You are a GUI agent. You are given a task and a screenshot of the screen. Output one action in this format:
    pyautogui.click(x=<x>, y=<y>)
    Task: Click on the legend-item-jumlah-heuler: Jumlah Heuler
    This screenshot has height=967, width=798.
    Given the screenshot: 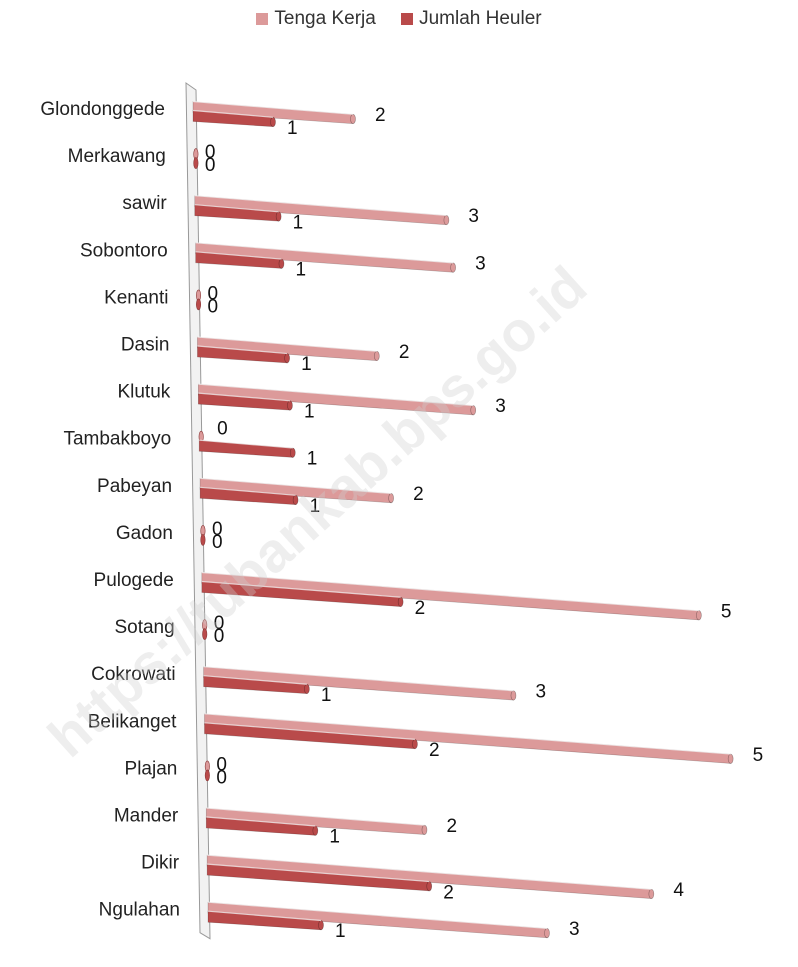 What is the action you would take?
    pyautogui.click(x=471, y=19)
    